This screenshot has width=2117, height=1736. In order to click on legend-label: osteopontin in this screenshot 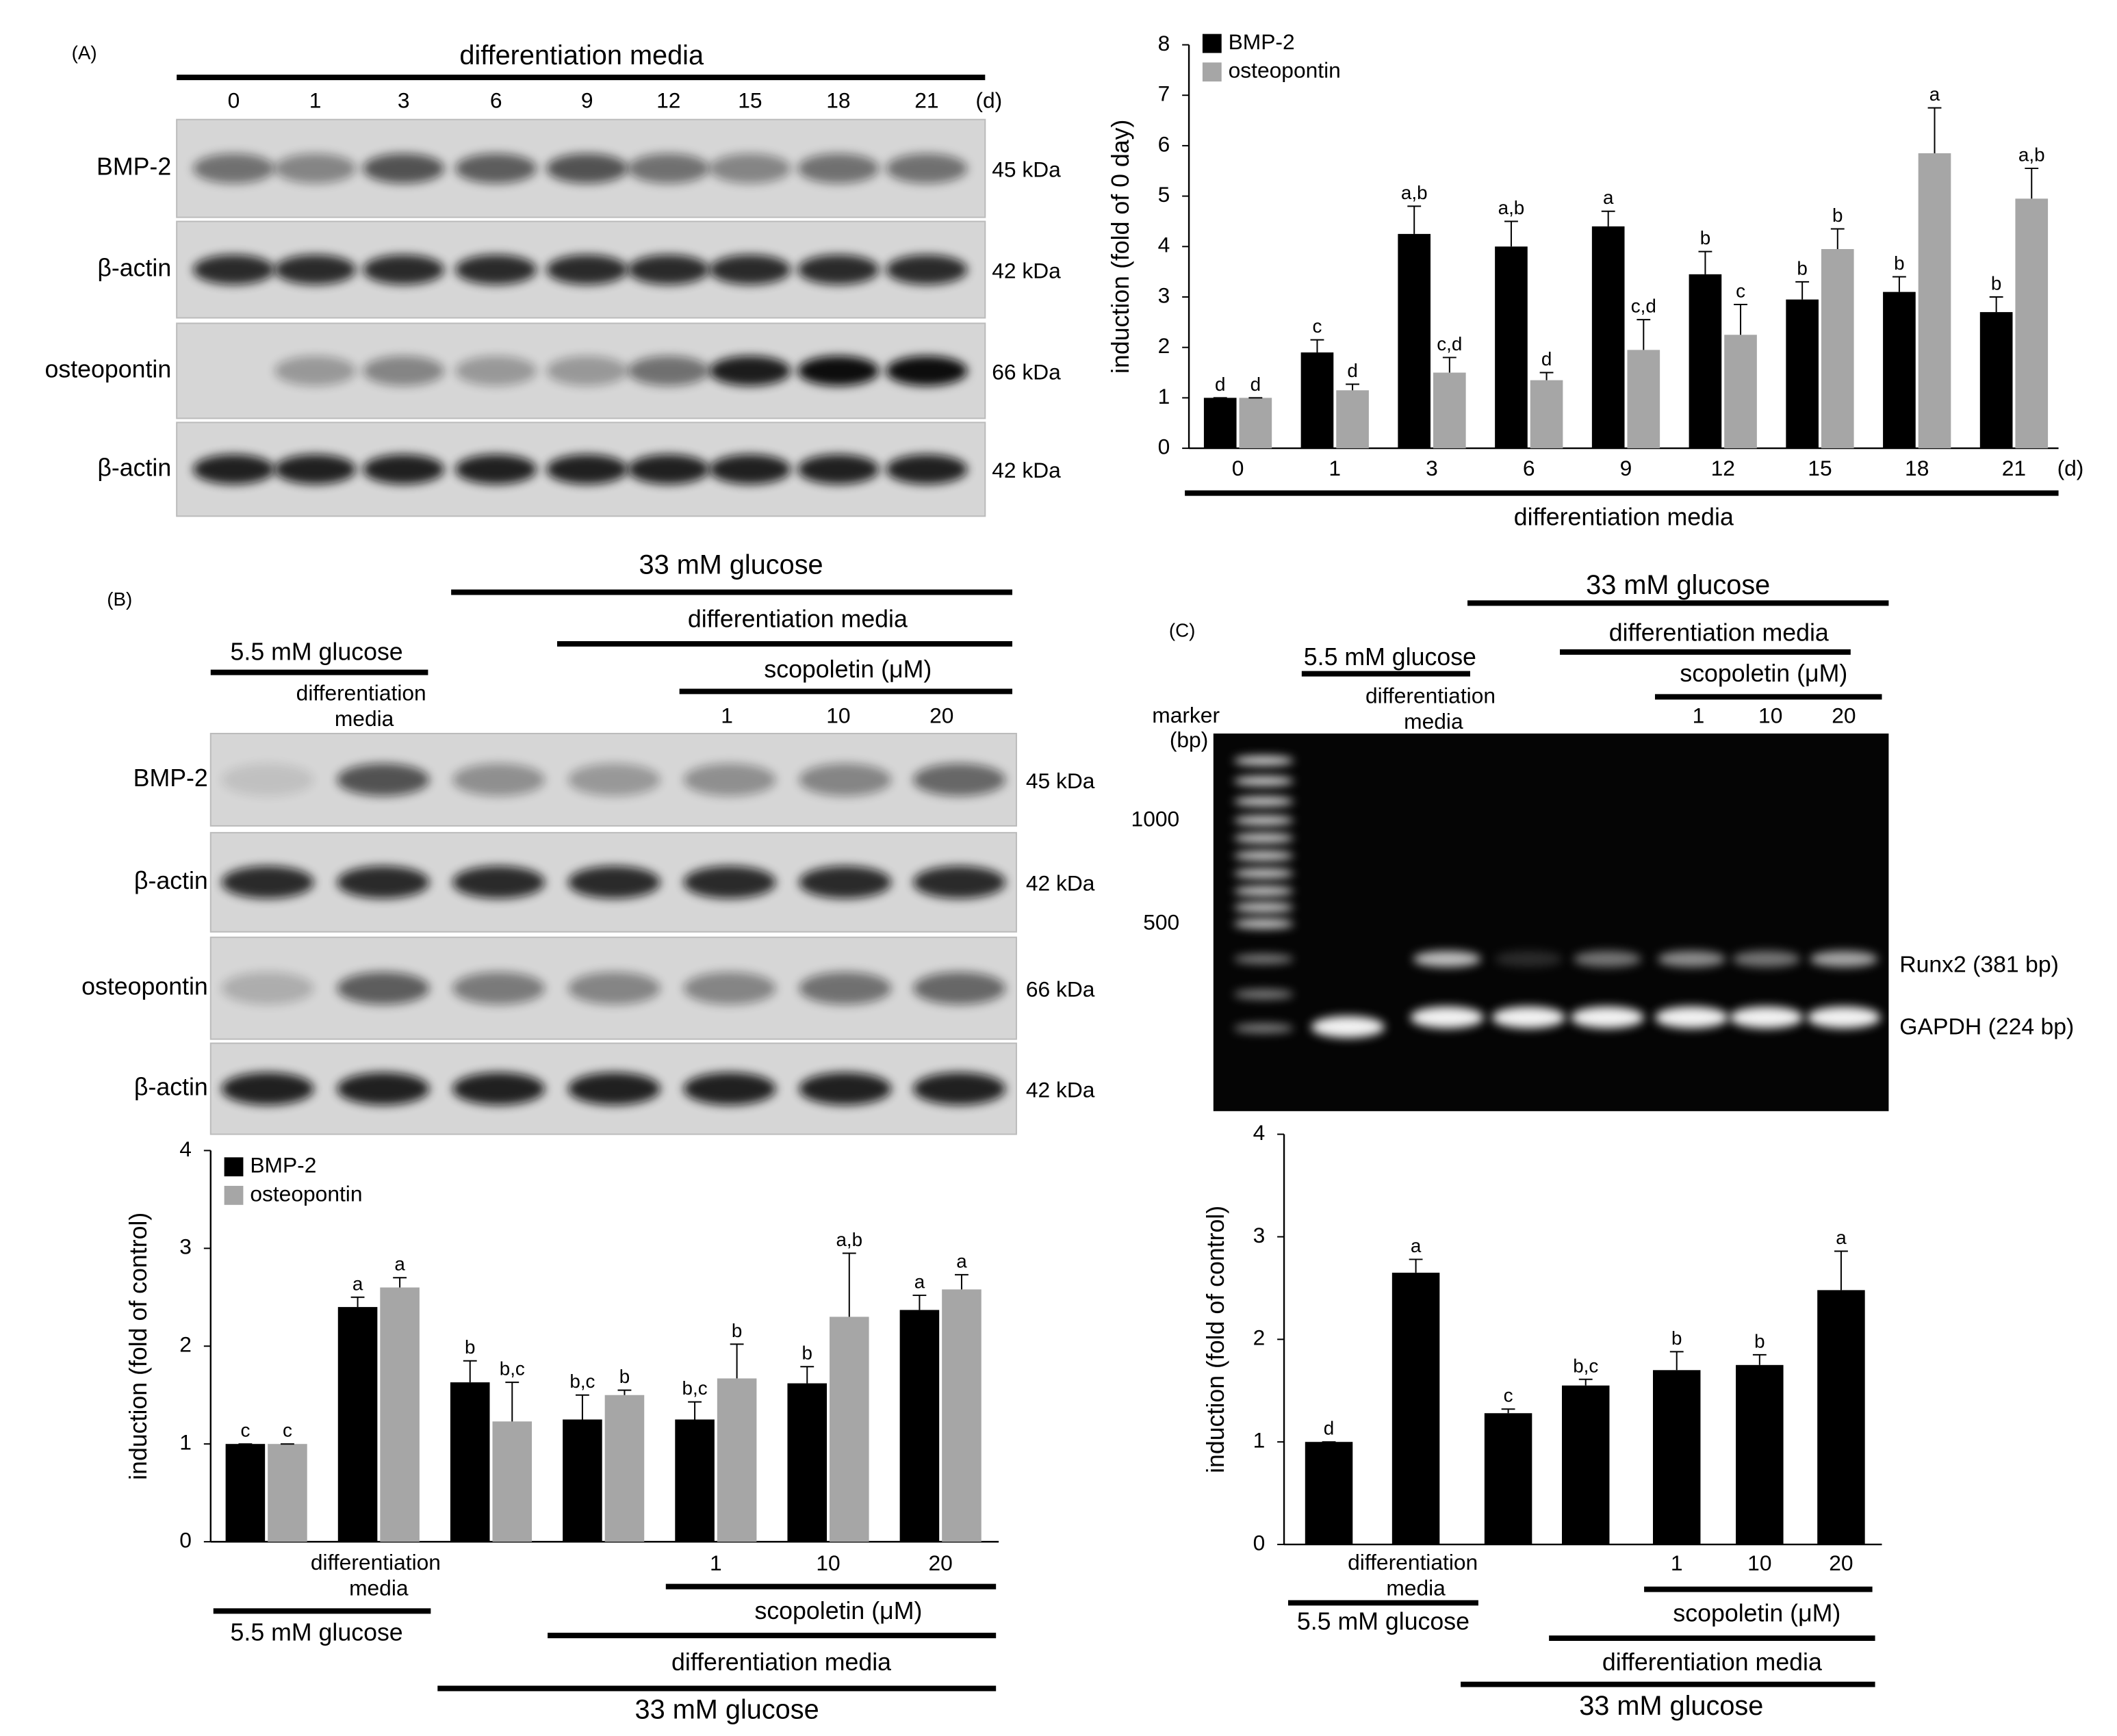, I will do `click(1285, 70)`.